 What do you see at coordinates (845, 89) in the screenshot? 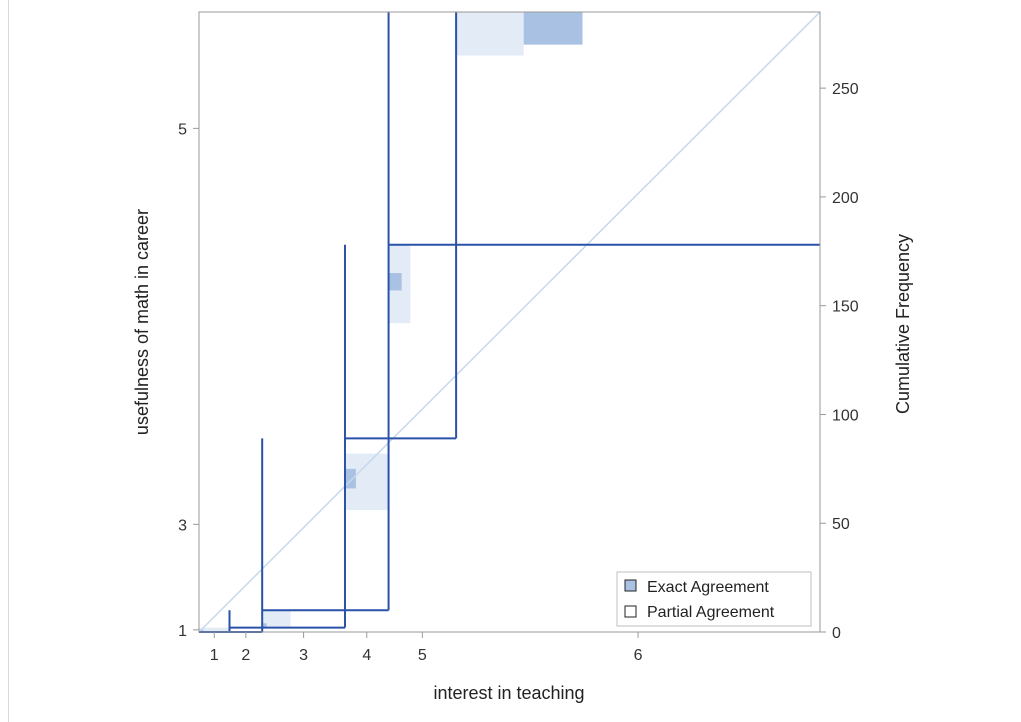
I see `y2-tick-label: 250` at bounding box center [845, 89].